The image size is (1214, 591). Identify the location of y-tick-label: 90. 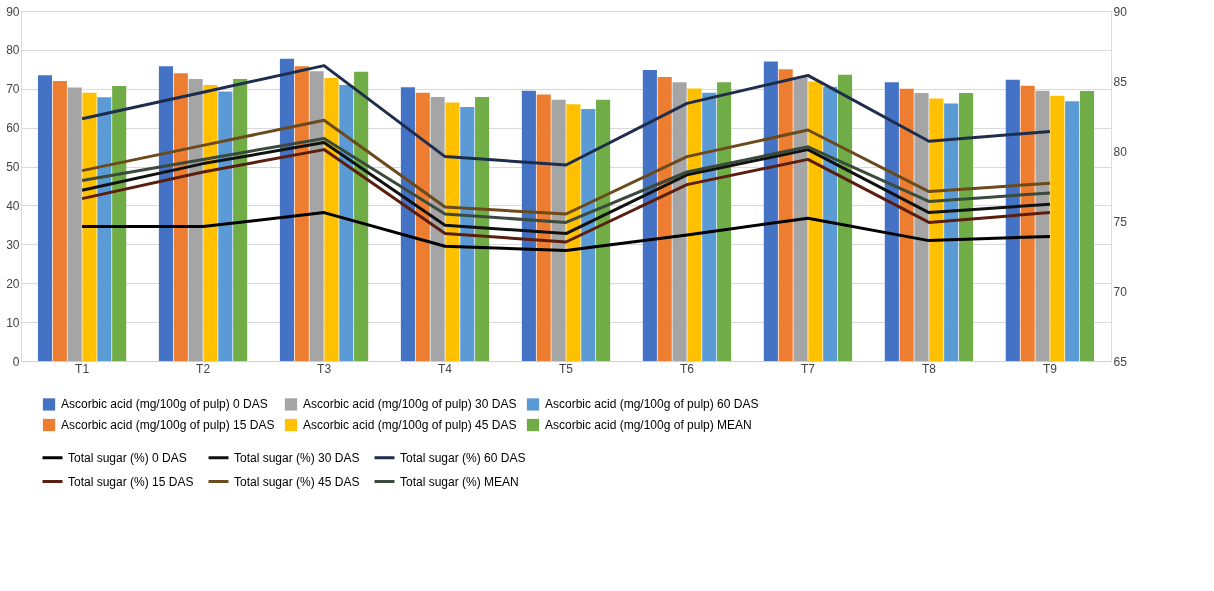
(13, 11).